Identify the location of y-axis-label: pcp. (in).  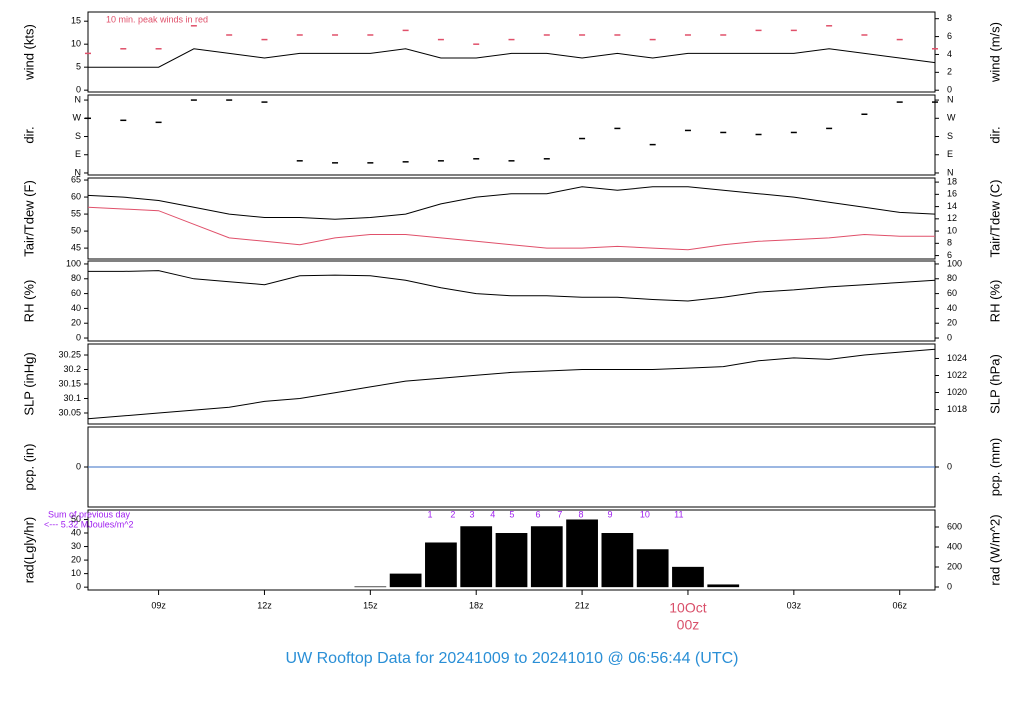
(28, 467).